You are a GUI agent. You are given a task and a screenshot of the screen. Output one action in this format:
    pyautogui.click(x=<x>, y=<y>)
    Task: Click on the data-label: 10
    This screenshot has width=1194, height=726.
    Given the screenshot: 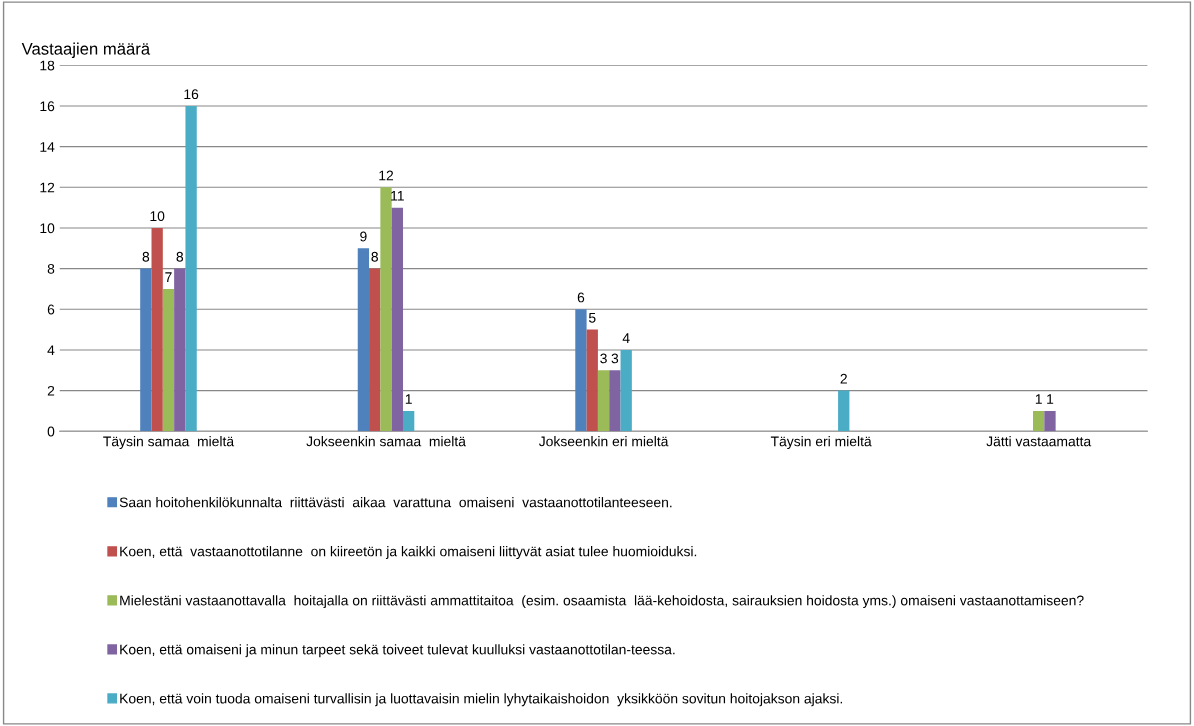 What is the action you would take?
    pyautogui.click(x=157, y=216)
    